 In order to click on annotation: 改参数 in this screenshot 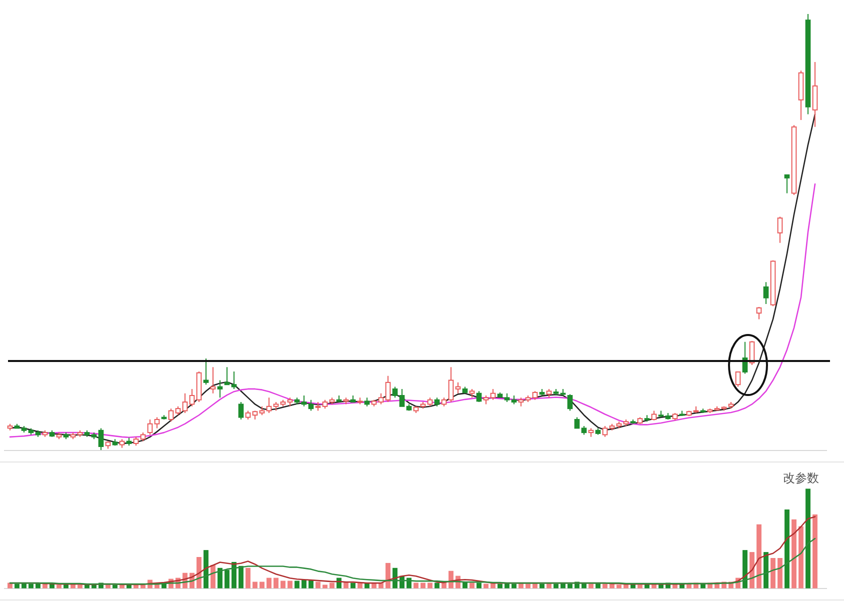, I will do `click(801, 478)`.